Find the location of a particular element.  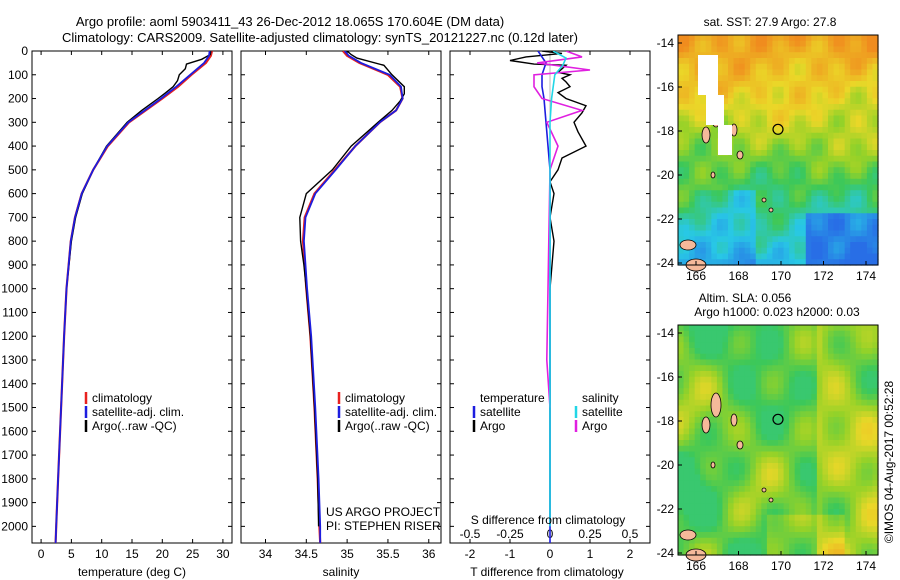

sla-map-title-line2: Argo h1000: 0.023 h2000: 0.03 is located at coordinates (777, 312).